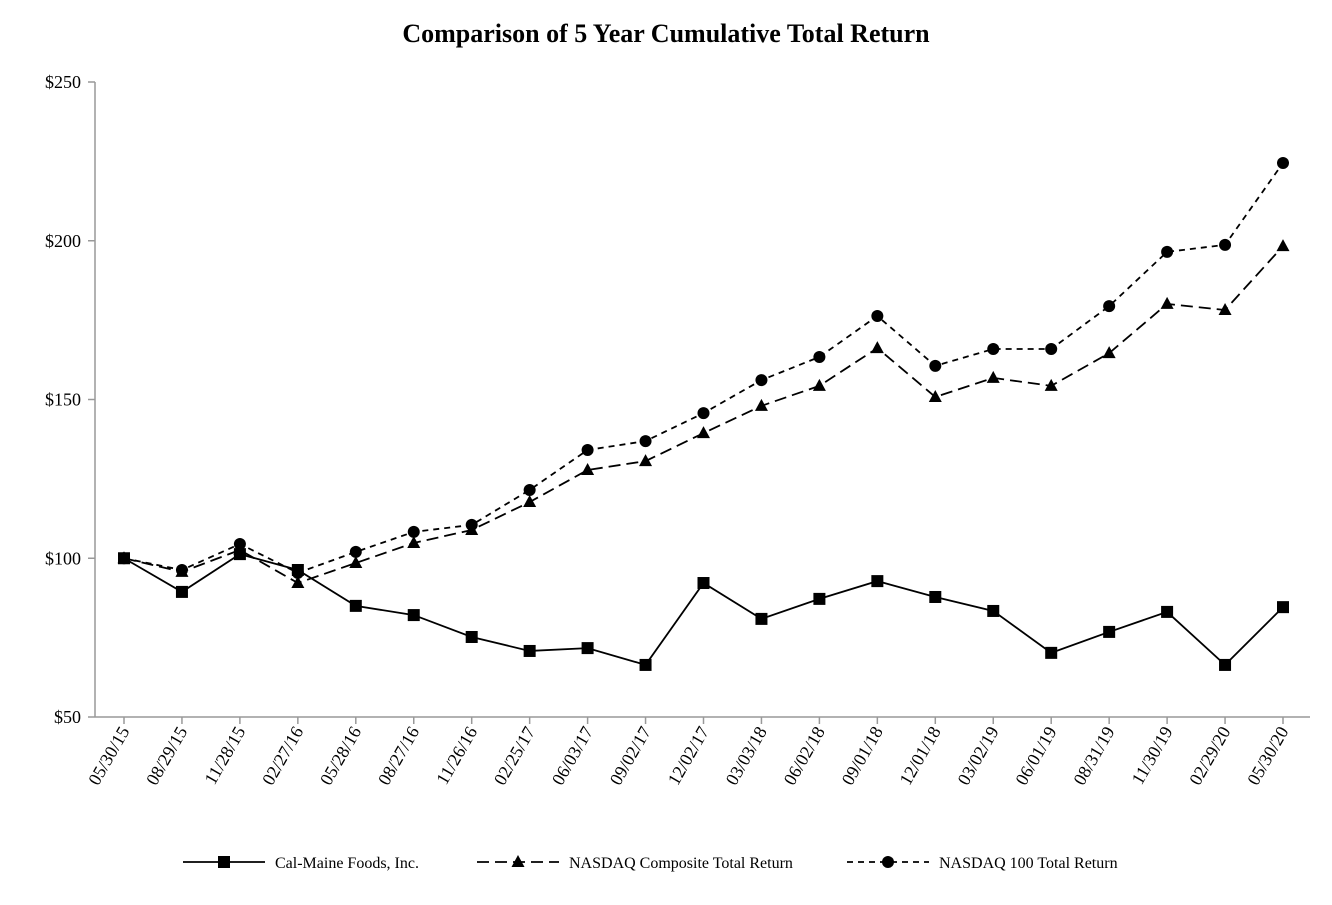  I want to click on legend-item: Cal-Maine Foods, Inc., so click(301, 863).